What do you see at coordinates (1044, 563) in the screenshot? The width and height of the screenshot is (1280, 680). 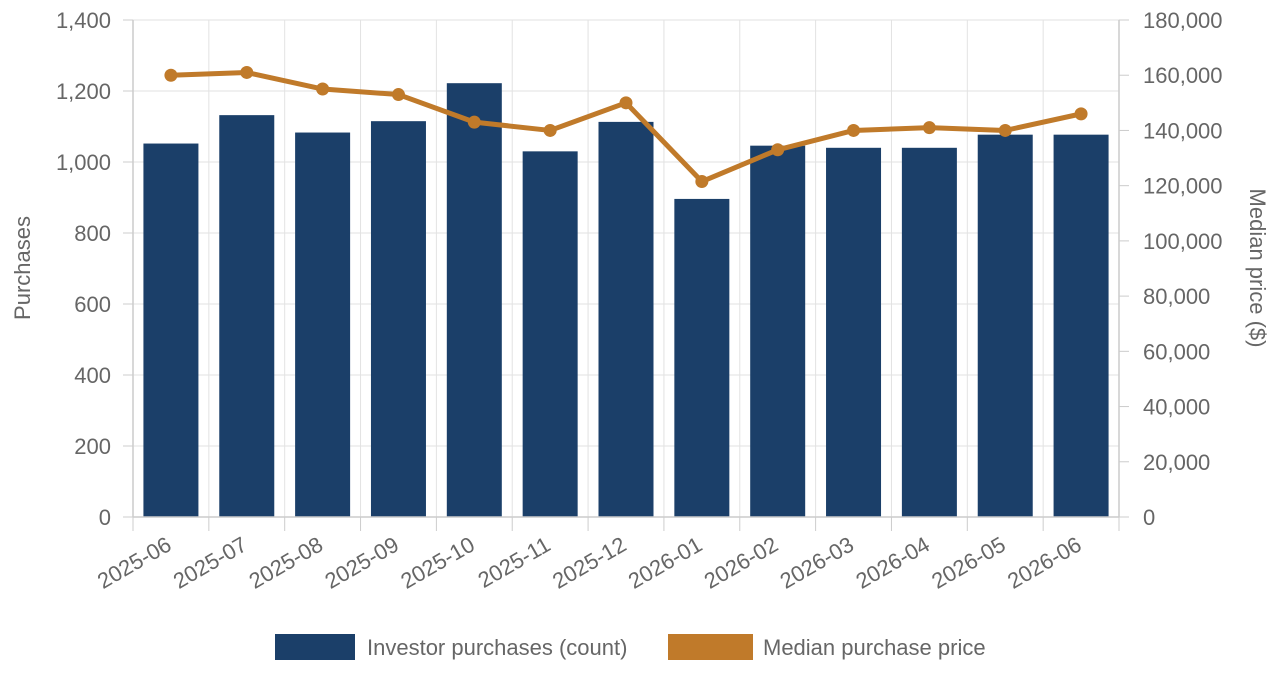 I see `x-tick-label: 2026-06` at bounding box center [1044, 563].